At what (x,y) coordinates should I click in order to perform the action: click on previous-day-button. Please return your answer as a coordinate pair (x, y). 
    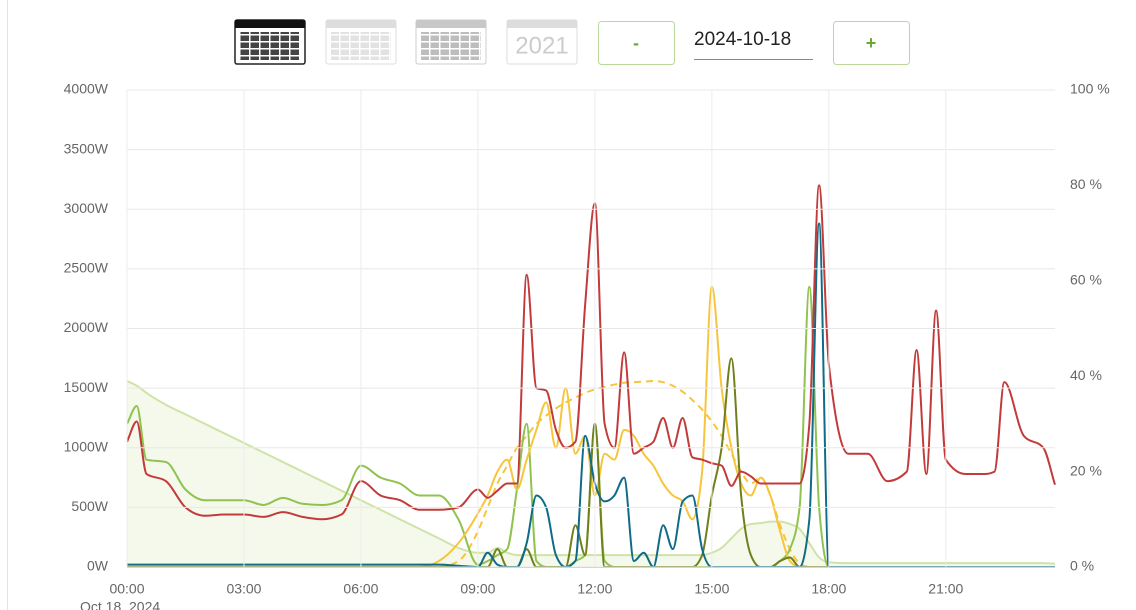
    Looking at the image, I should click on (636, 43).